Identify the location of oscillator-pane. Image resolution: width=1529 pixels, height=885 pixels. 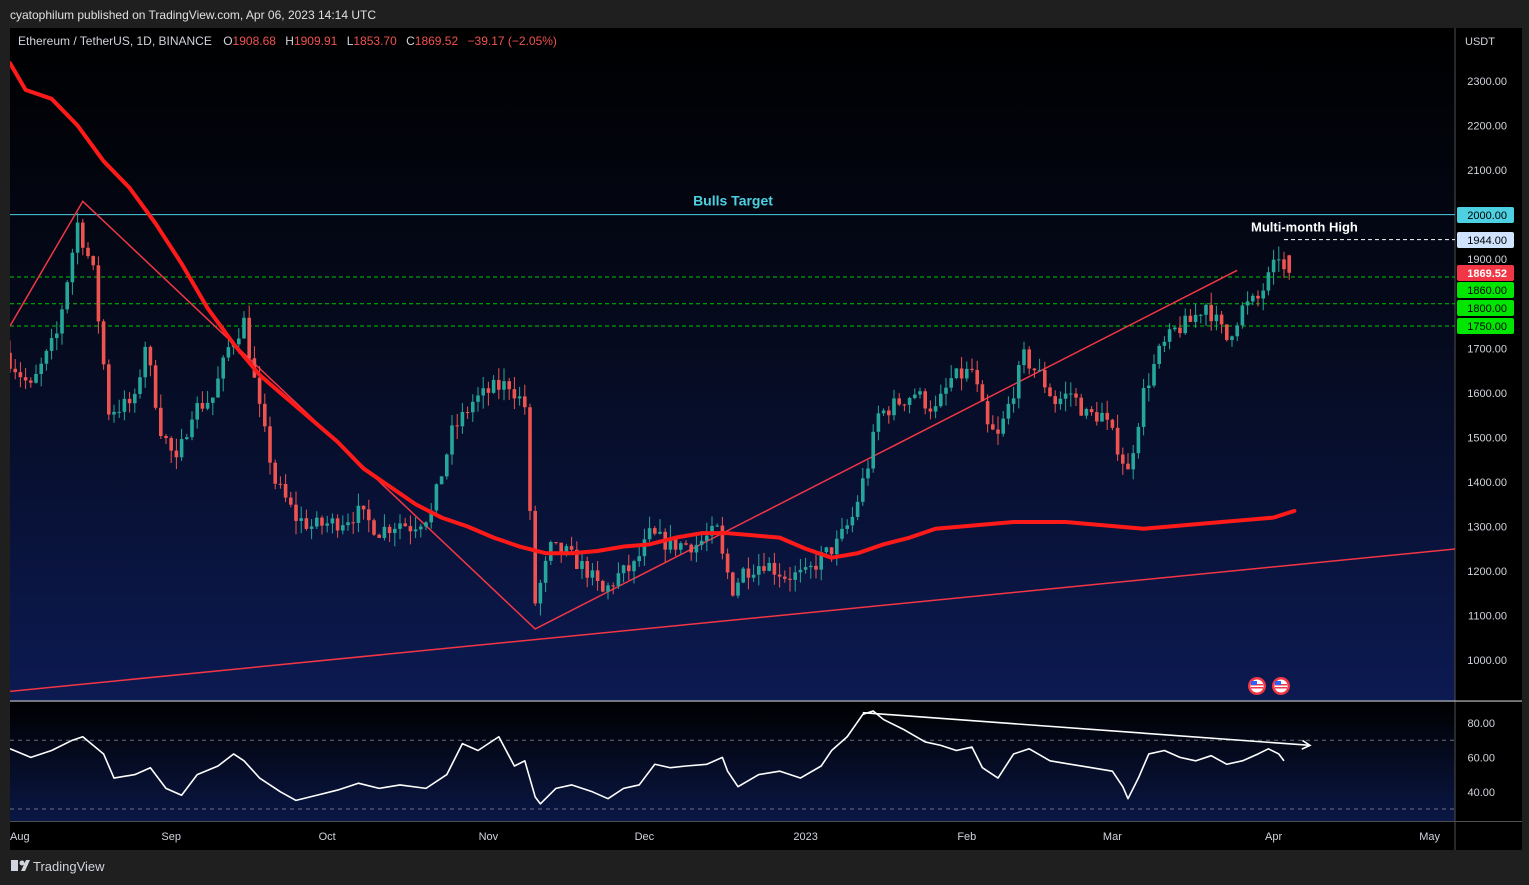
(732, 761).